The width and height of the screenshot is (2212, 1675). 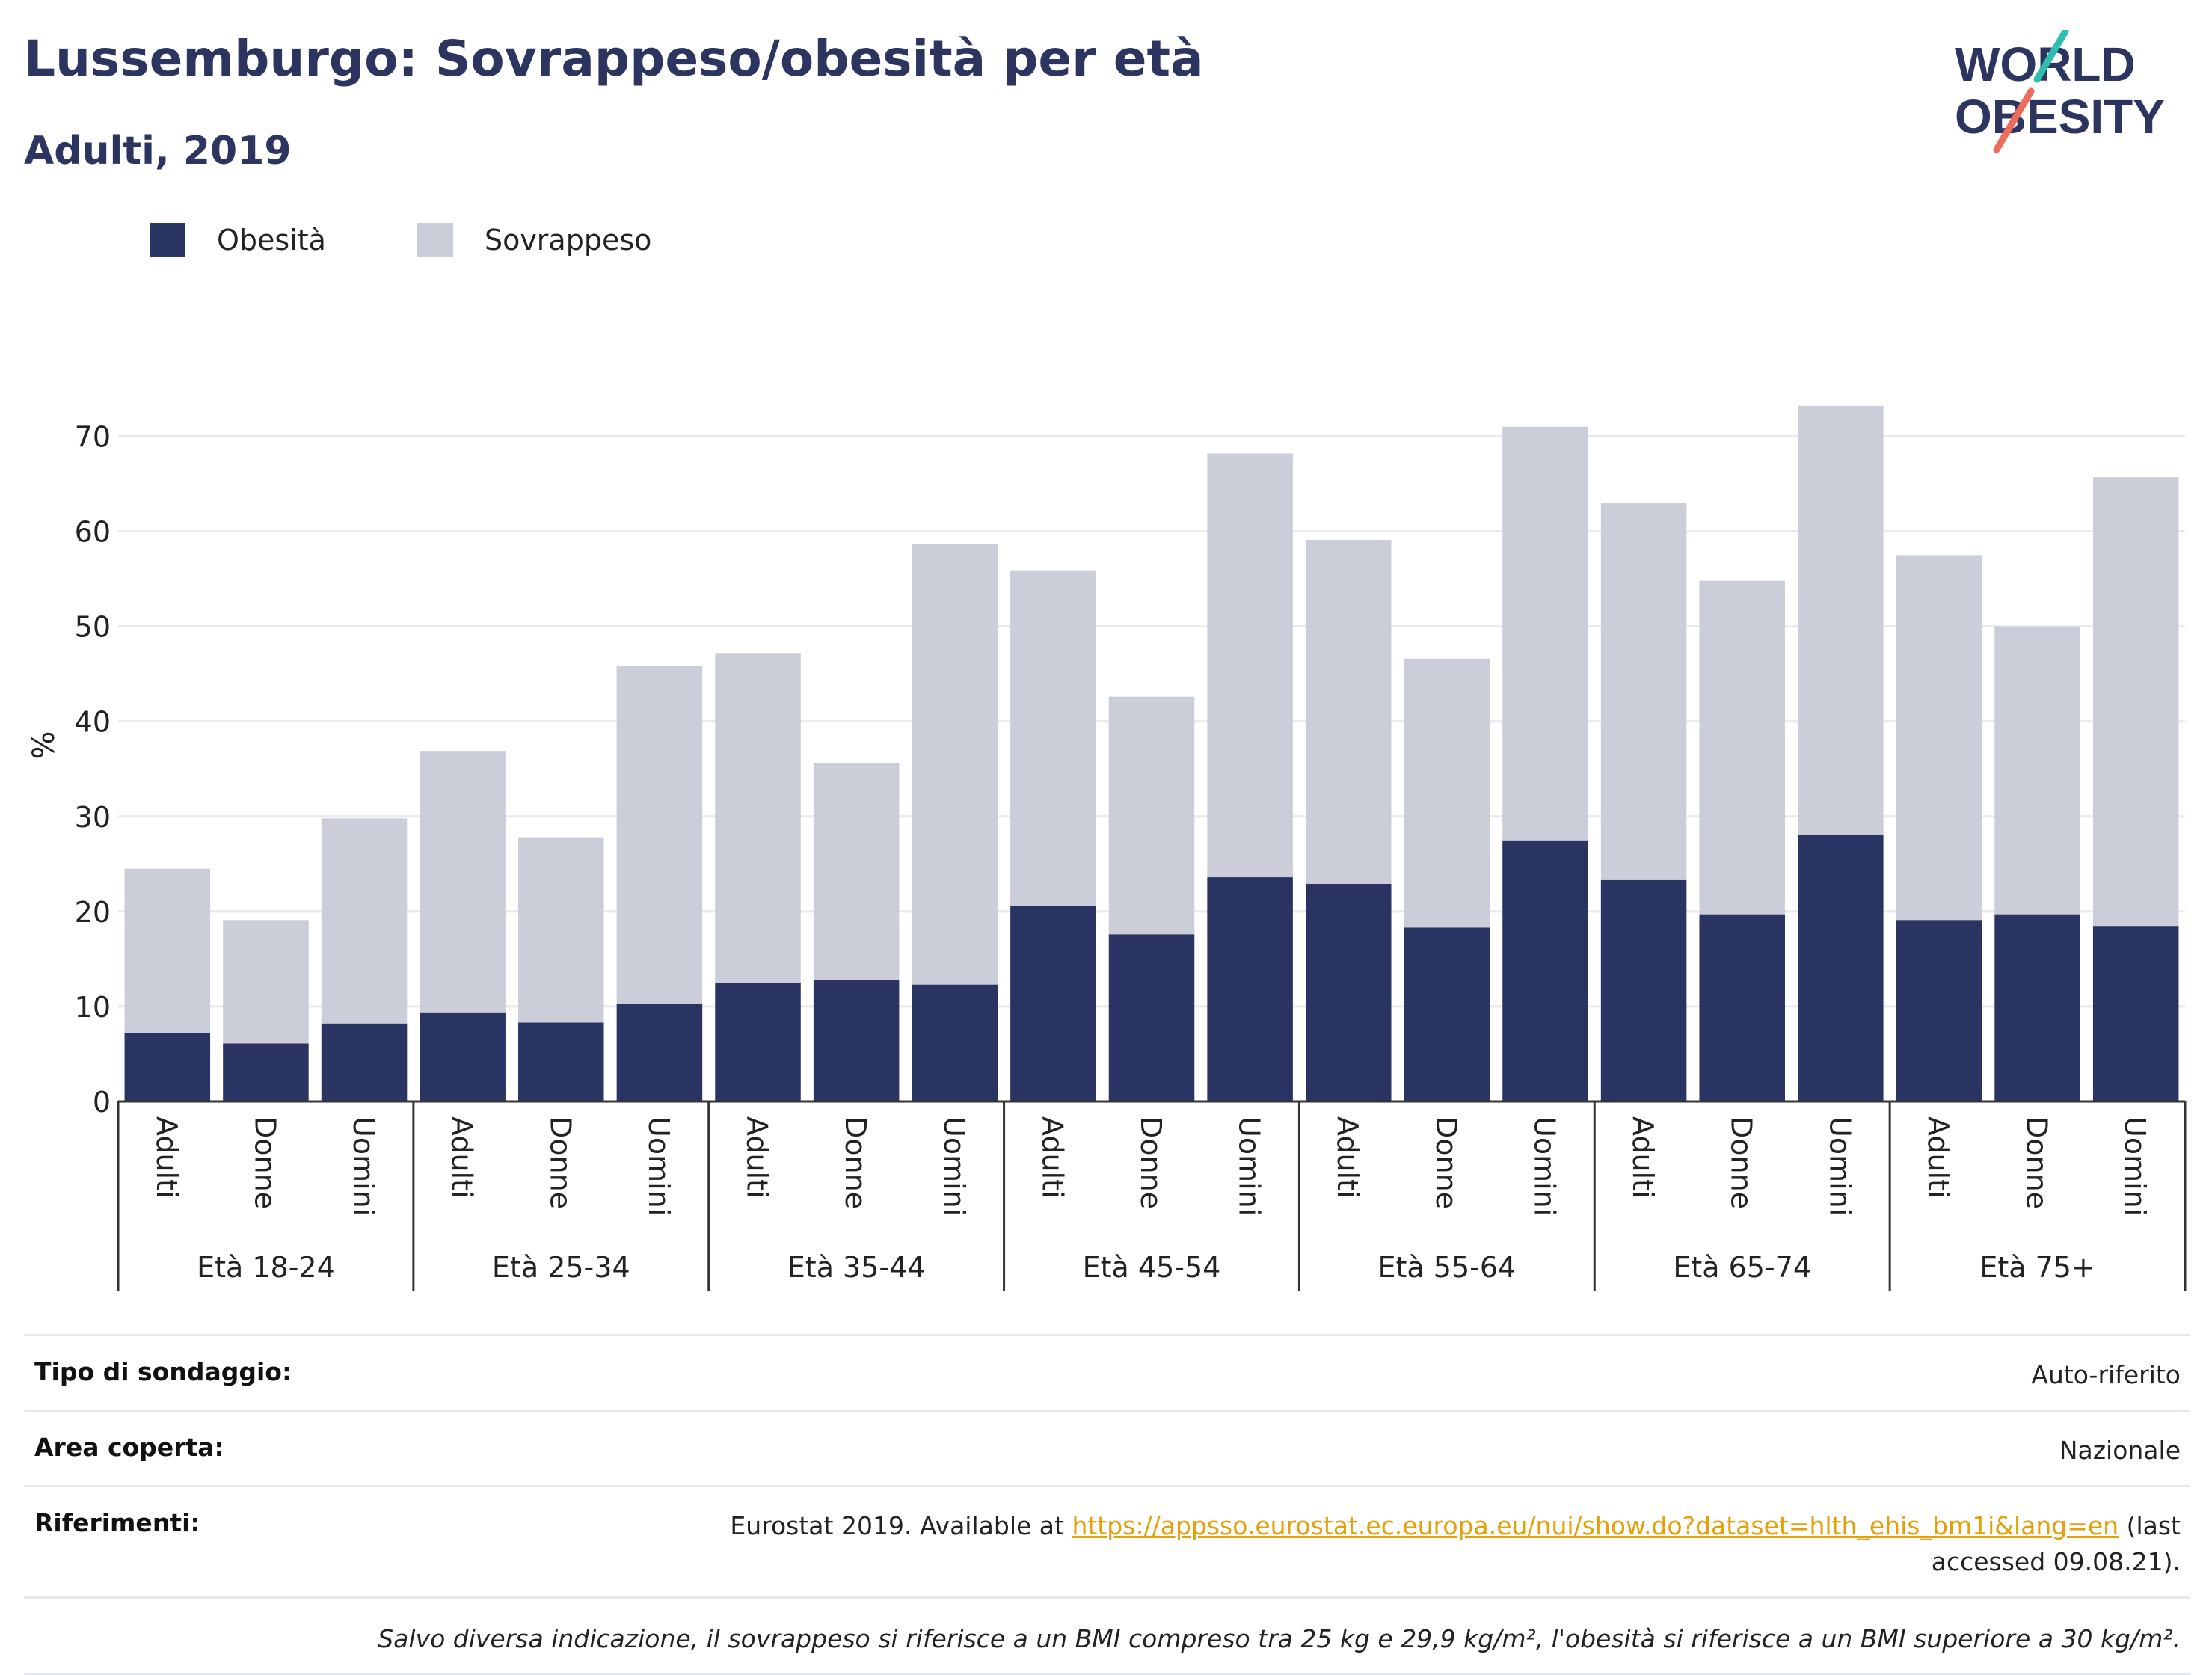 I want to click on info-value: Auto-riferito, so click(x=2106, y=1374).